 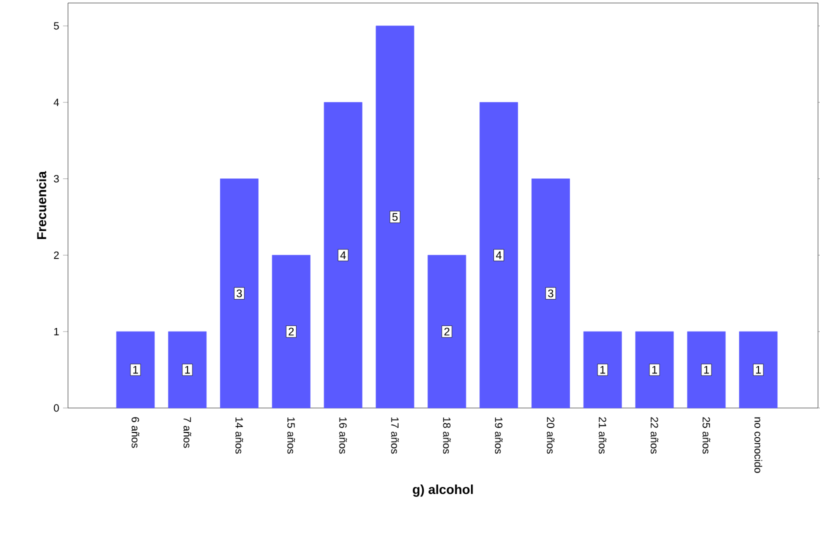 I want to click on x-tick-label: 25 años, so click(x=706, y=435).